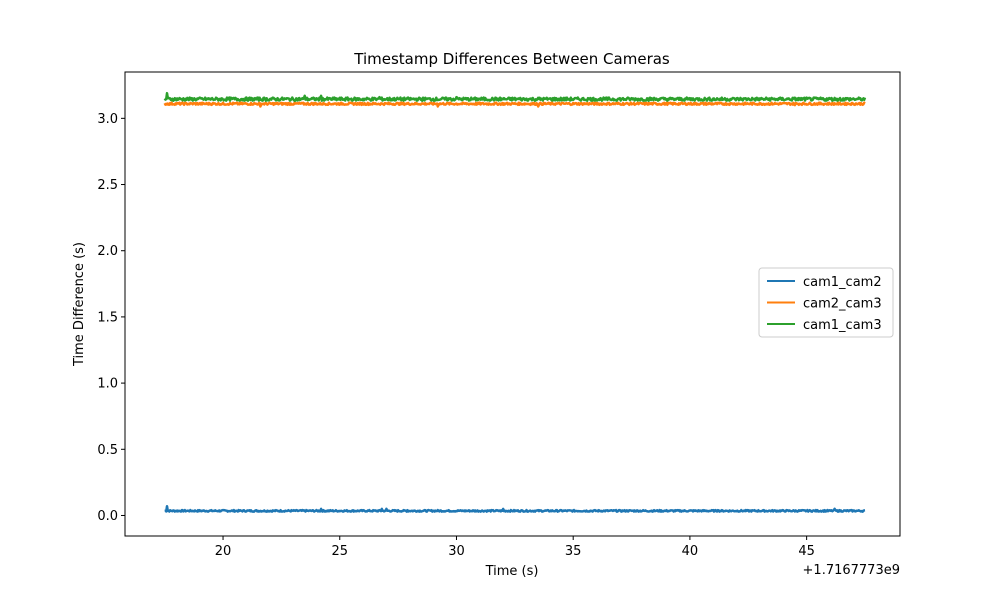  Describe the element at coordinates (339, 551) in the screenshot. I see `x-tick-label: 25` at that location.